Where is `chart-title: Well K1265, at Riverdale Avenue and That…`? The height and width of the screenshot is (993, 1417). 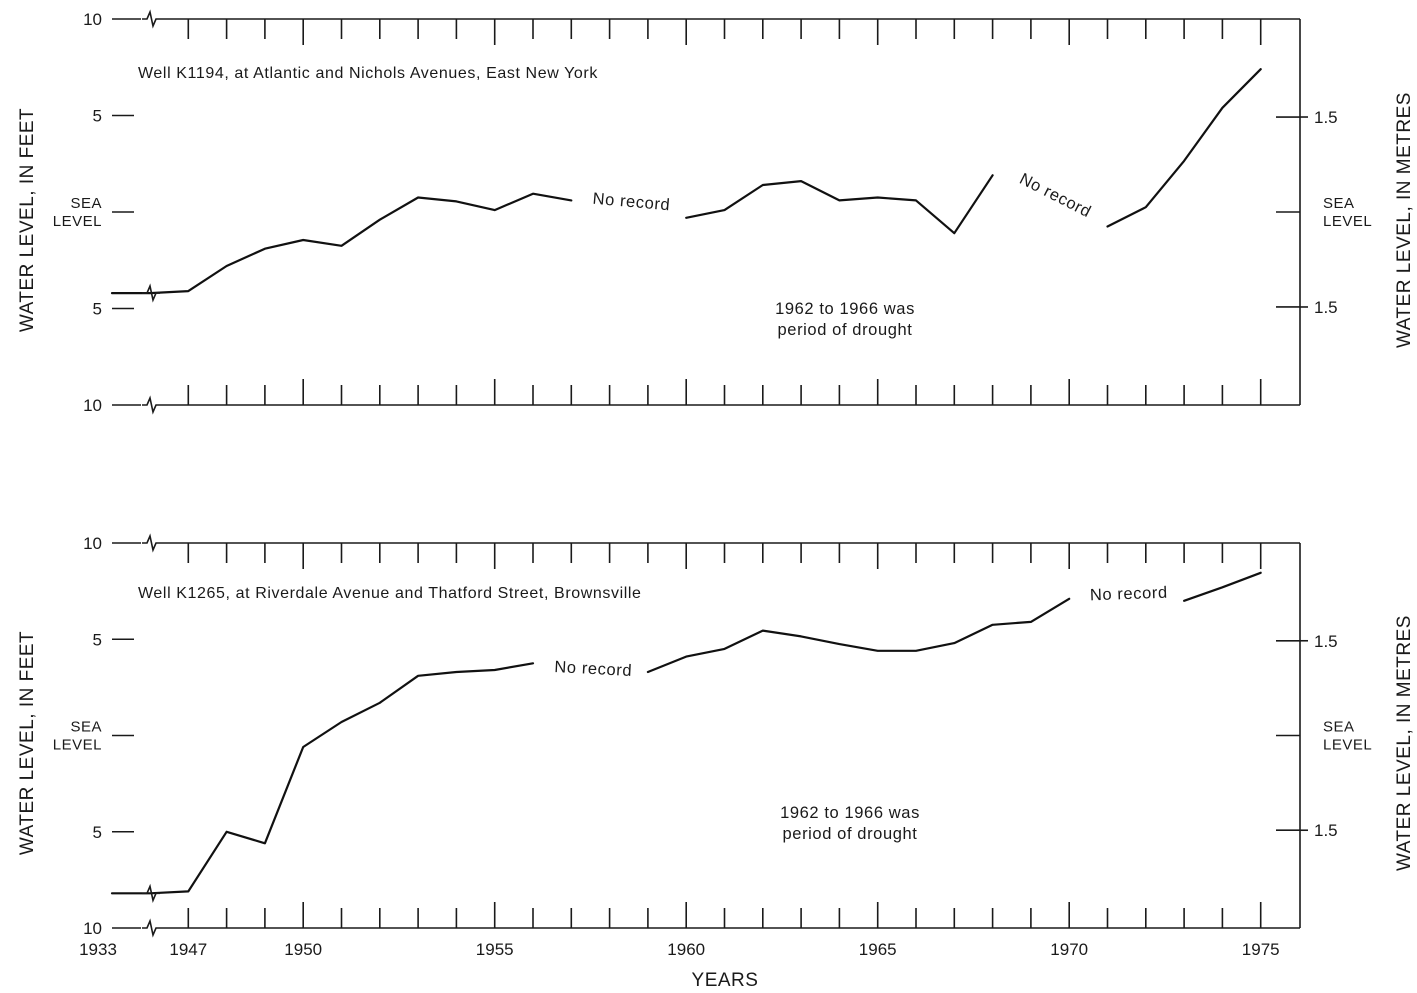 chart-title: Well K1265, at Riverdale Avenue and That… is located at coordinates (390, 593).